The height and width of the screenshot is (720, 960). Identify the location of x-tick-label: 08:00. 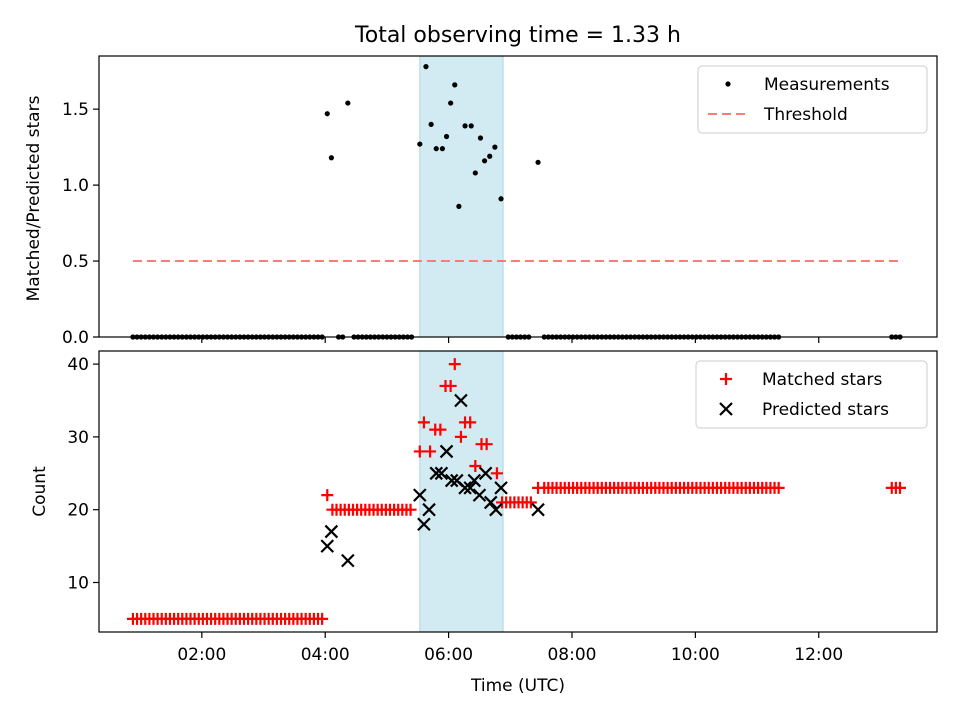
(571, 655).